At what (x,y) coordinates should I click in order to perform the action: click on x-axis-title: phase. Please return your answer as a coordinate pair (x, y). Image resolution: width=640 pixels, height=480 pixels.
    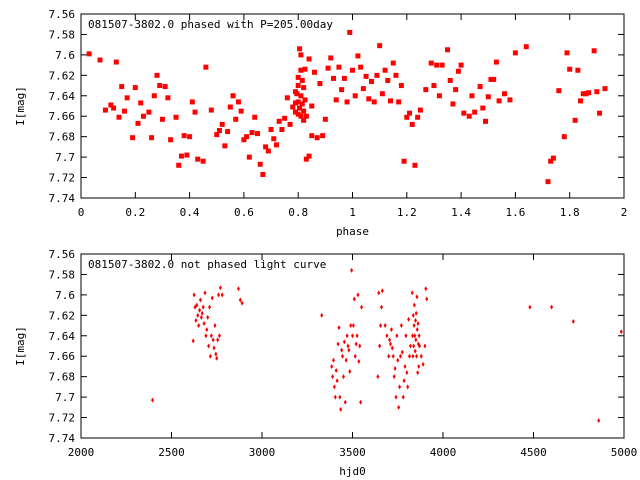
    Looking at the image, I should click on (352, 231).